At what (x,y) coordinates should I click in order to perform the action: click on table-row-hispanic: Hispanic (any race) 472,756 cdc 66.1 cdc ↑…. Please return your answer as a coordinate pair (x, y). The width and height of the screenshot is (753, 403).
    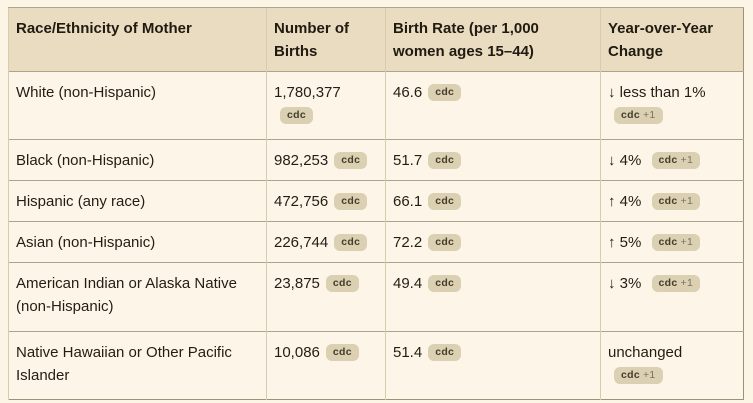
    Looking at the image, I should click on (376, 201).